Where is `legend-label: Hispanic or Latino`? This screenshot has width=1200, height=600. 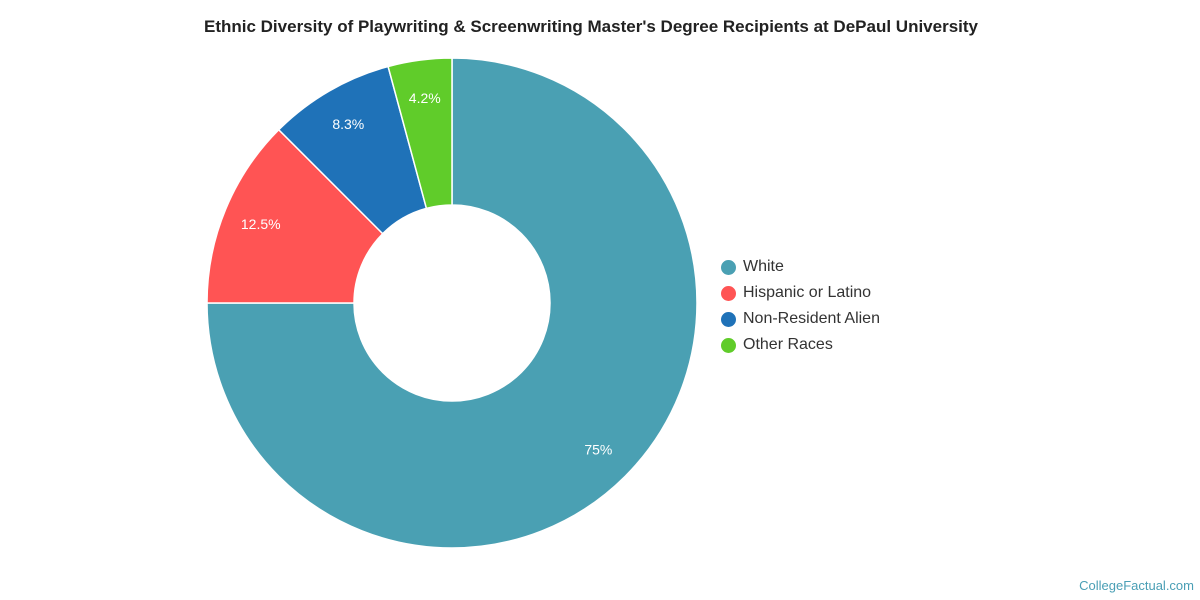
legend-label: Hispanic or Latino is located at coordinates (807, 292).